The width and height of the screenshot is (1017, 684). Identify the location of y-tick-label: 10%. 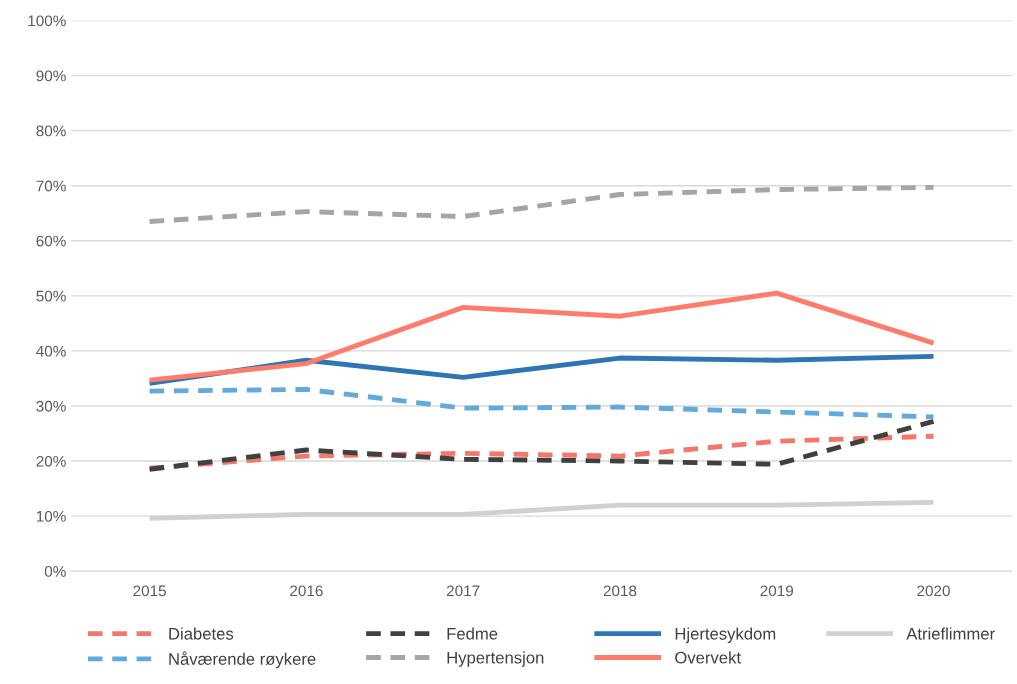
(51, 516).